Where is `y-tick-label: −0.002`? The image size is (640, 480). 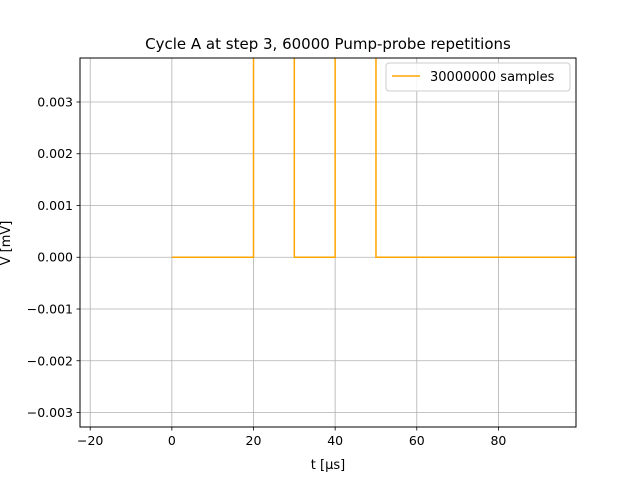 y-tick-label: −0.002 is located at coordinates (50, 360).